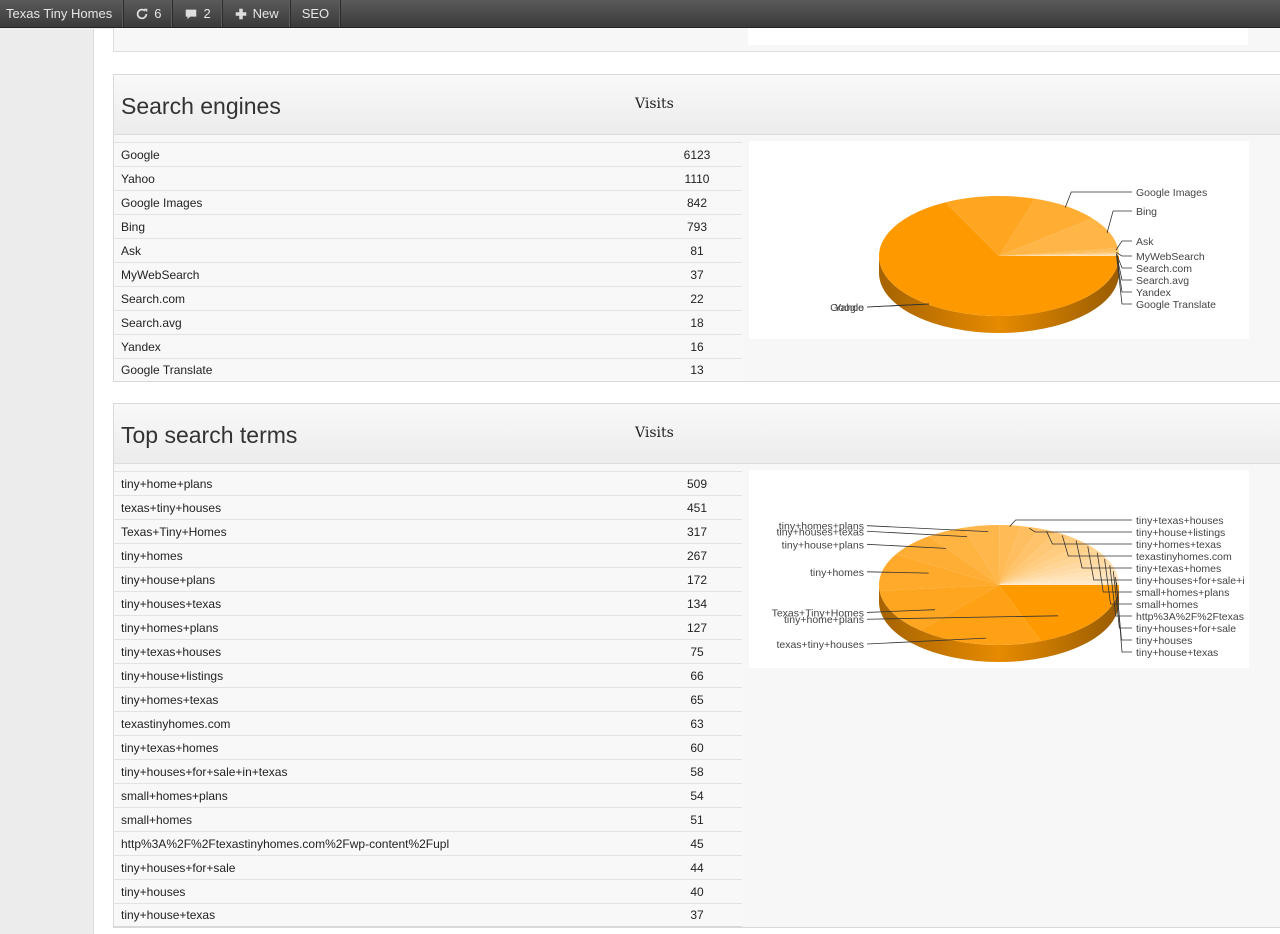 The image size is (1280, 934). What do you see at coordinates (207, 13) in the screenshot?
I see `comments-count: 2` at bounding box center [207, 13].